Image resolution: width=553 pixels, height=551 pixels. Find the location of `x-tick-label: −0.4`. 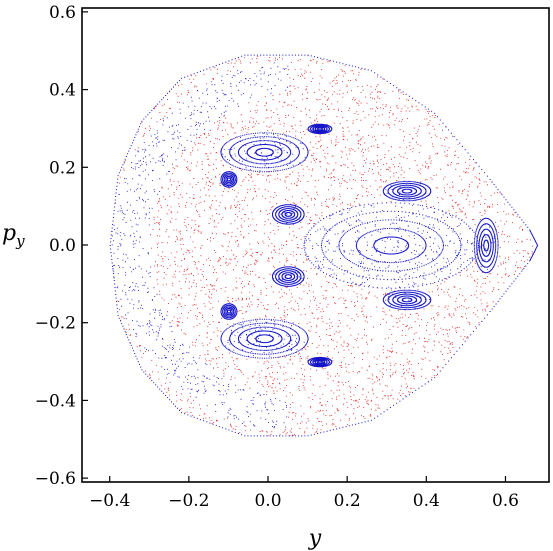

x-tick-label: −0.4 is located at coordinates (109, 501).